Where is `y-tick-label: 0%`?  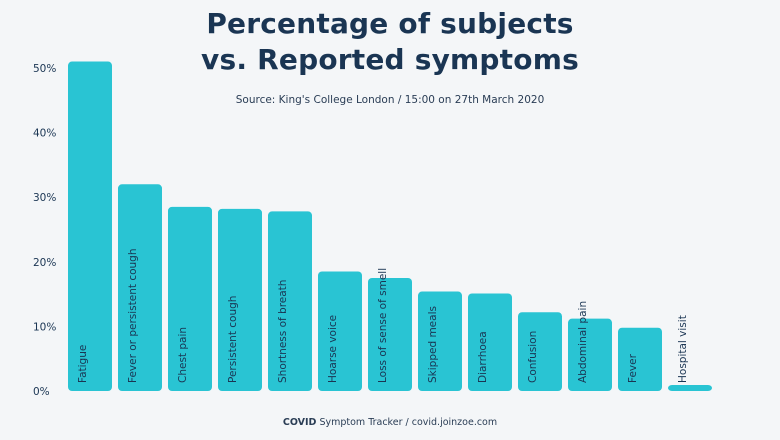 y-tick-label: 0% is located at coordinates (41, 392).